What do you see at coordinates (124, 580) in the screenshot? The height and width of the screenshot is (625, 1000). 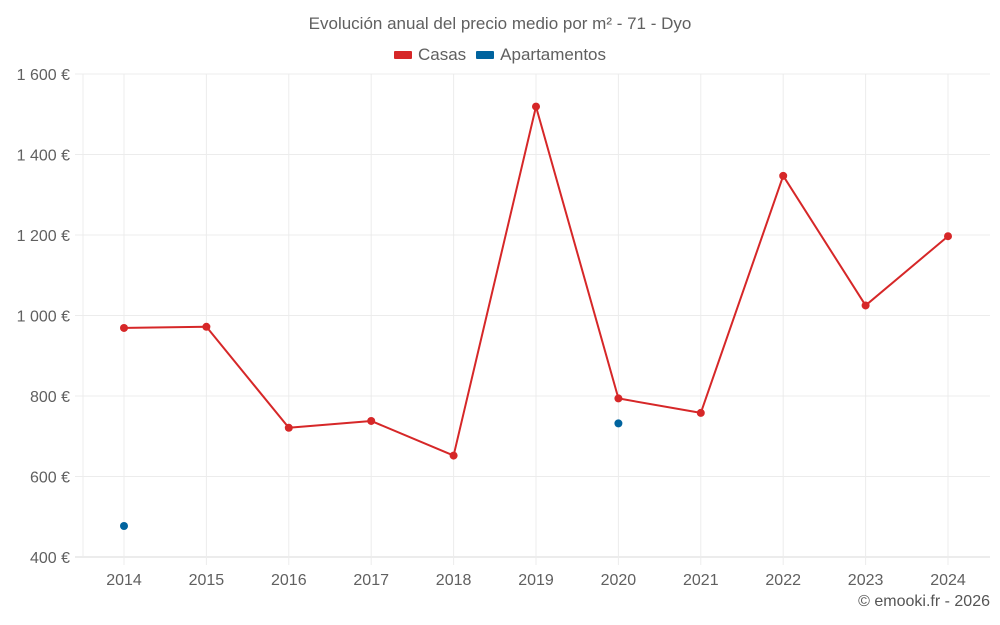 I see `x-tick-label: 2014` at bounding box center [124, 580].